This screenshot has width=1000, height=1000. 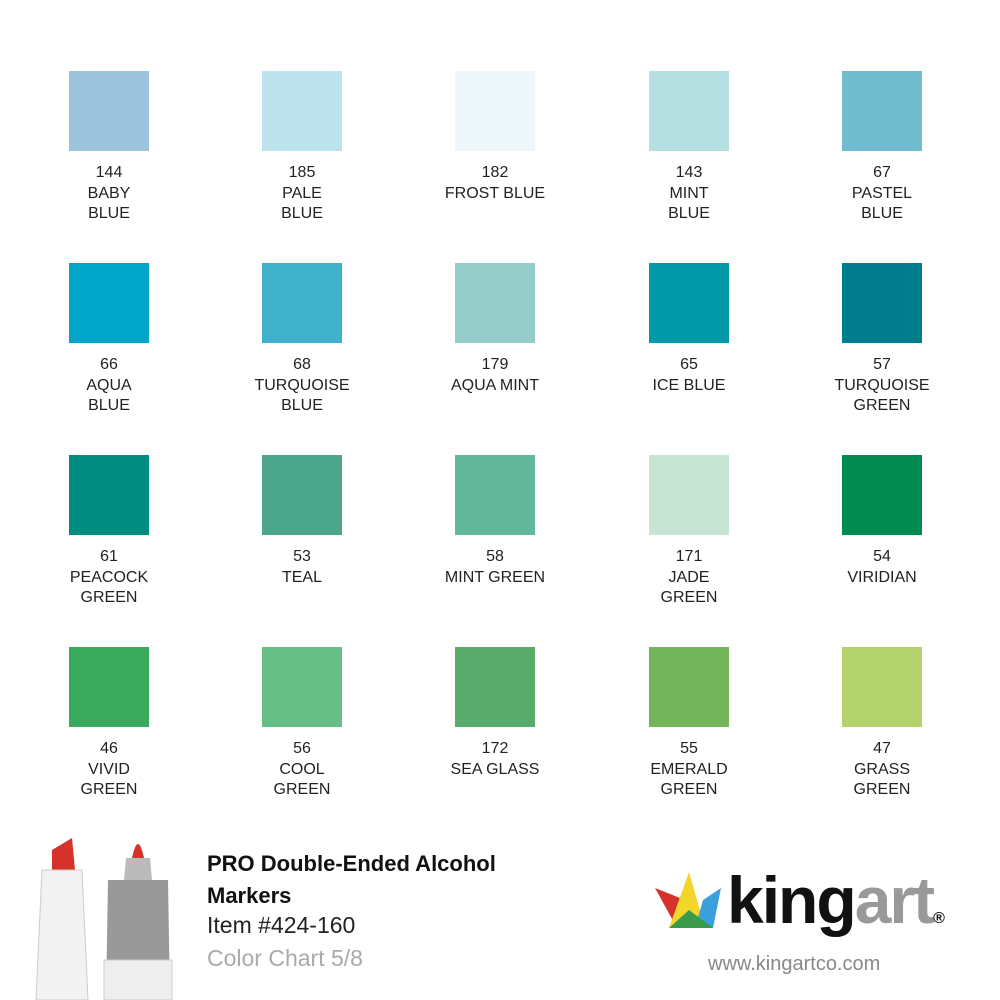 What do you see at coordinates (109, 748) in the screenshot?
I see `color-code: 46` at bounding box center [109, 748].